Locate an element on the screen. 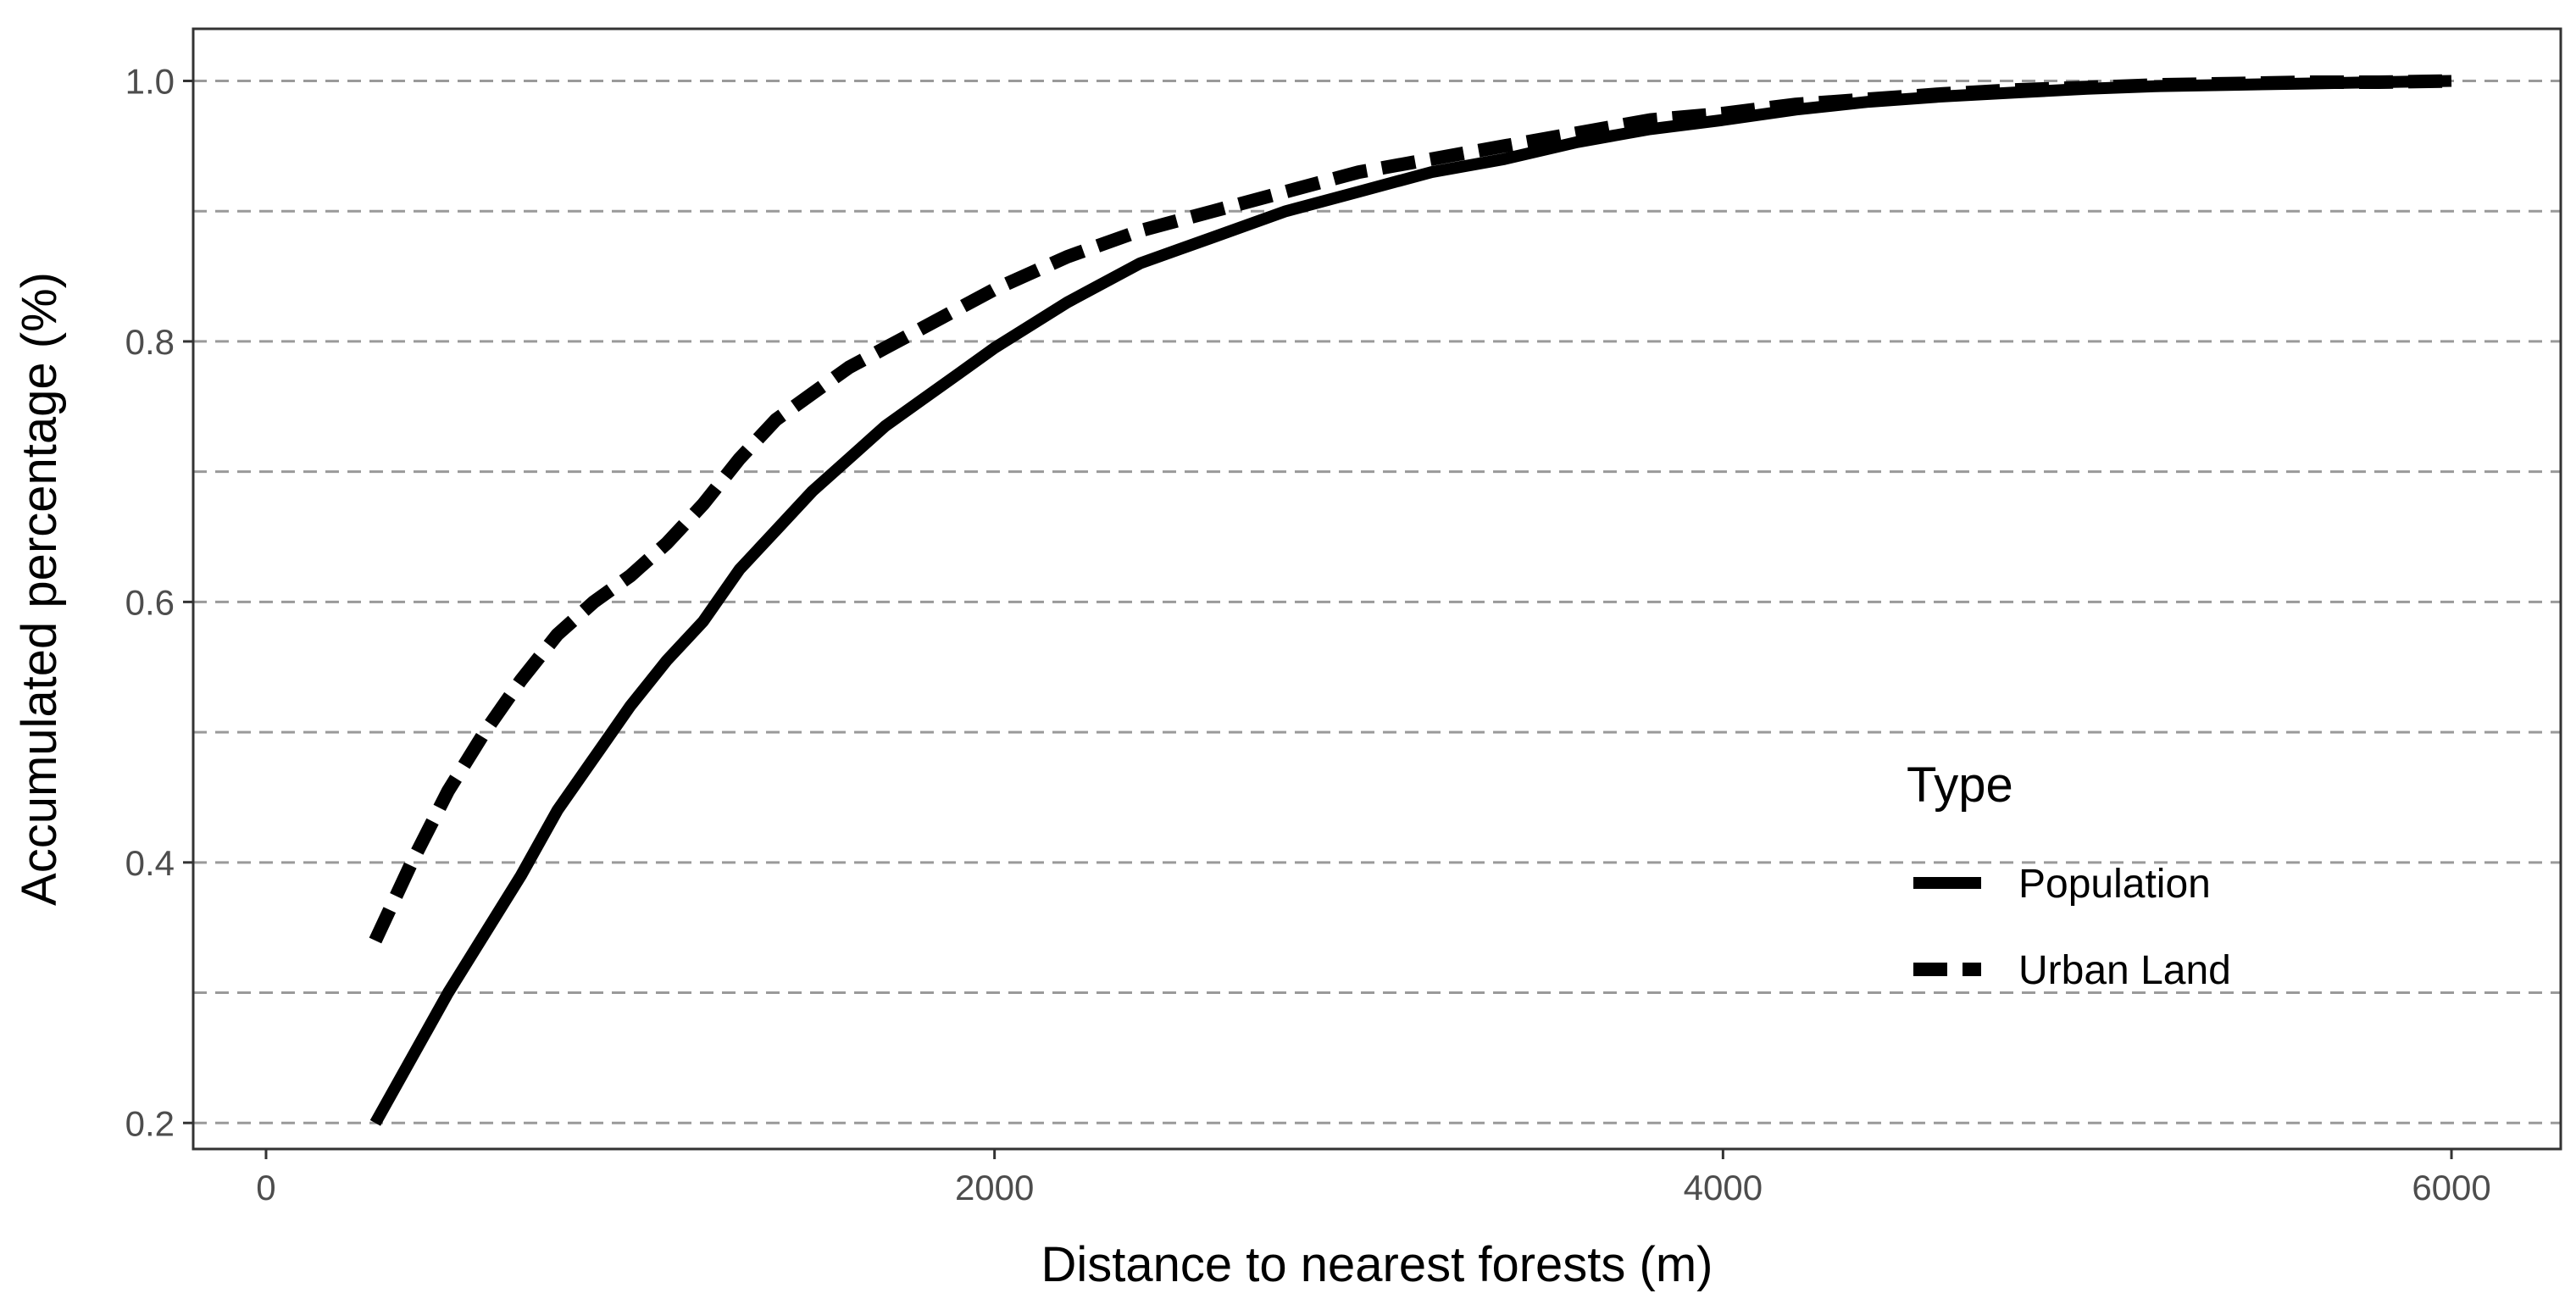 The image size is (2576, 1310). y-tick-label-4: 1.0 is located at coordinates (150, 81).